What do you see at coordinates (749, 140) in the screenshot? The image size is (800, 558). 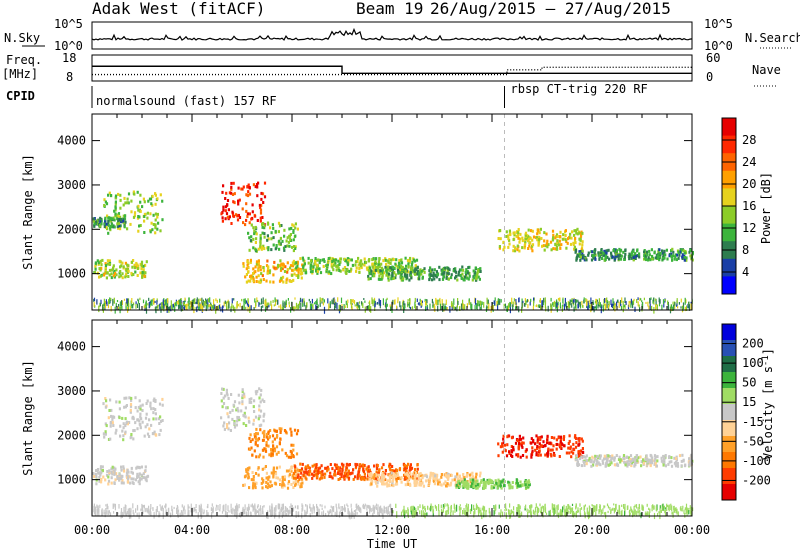 I see `colorbar-tick-label: 28` at bounding box center [749, 140].